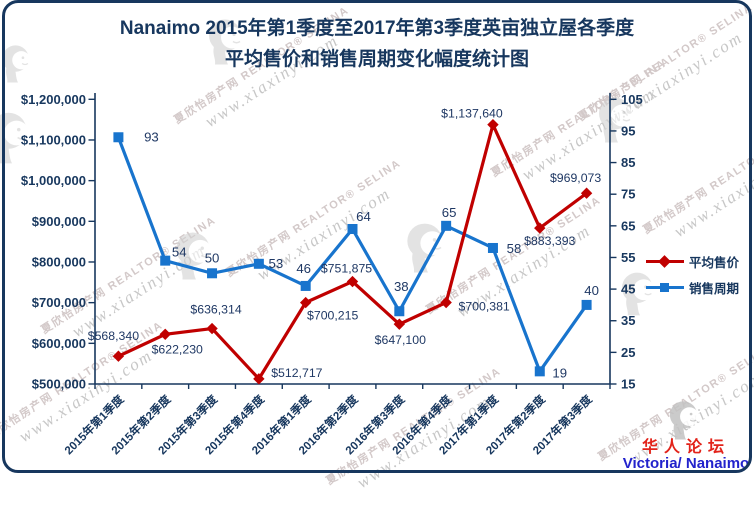 The height and width of the screenshot is (507, 754). Describe the element at coordinates (628, 384) in the screenshot. I see `right-tick-label: 15` at that location.